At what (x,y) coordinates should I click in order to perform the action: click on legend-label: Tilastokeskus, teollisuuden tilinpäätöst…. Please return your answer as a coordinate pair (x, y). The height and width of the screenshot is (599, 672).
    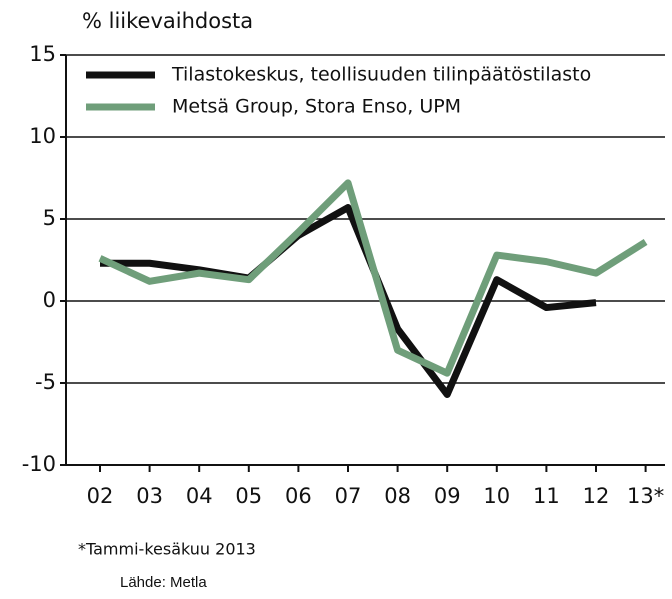
    Looking at the image, I should click on (381, 75).